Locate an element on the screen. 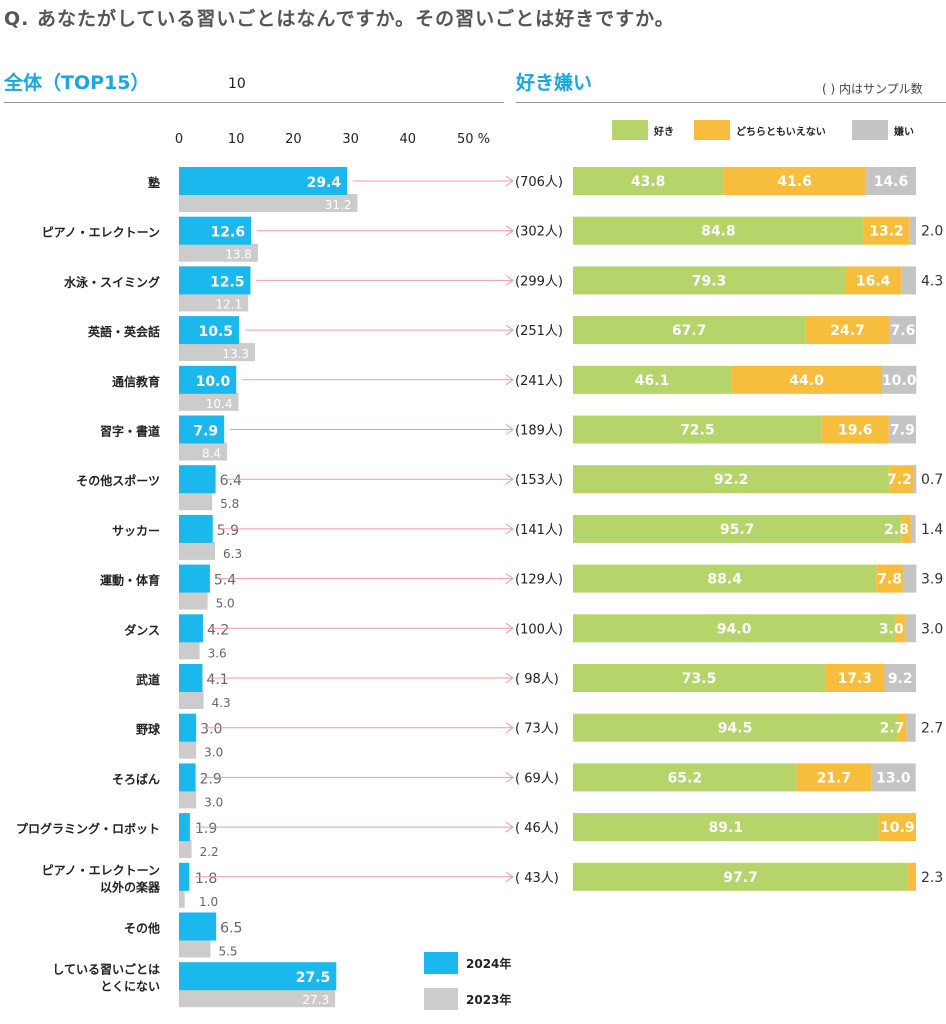  value-label-2024: 12.5 is located at coordinates (227, 282).